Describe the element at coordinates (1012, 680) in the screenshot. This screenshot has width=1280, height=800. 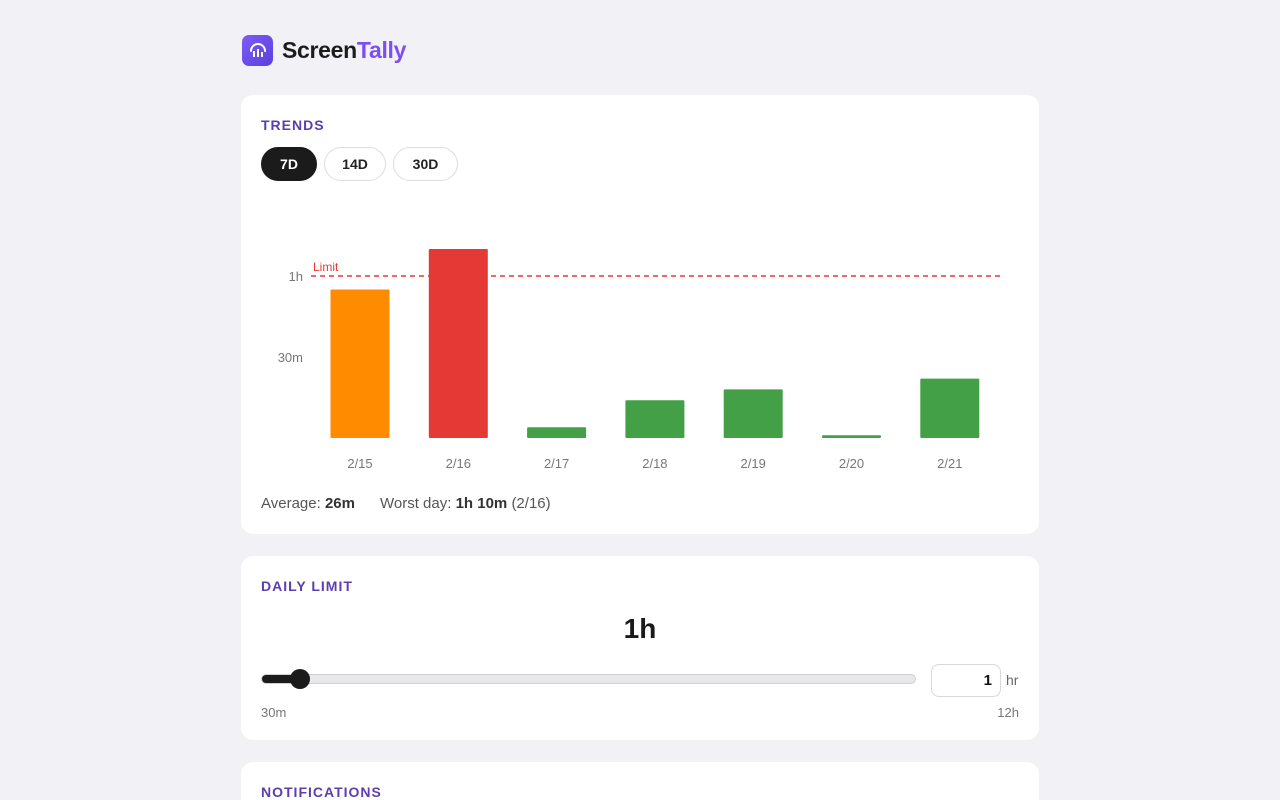
I see `limit-unit-label: hr` at that location.